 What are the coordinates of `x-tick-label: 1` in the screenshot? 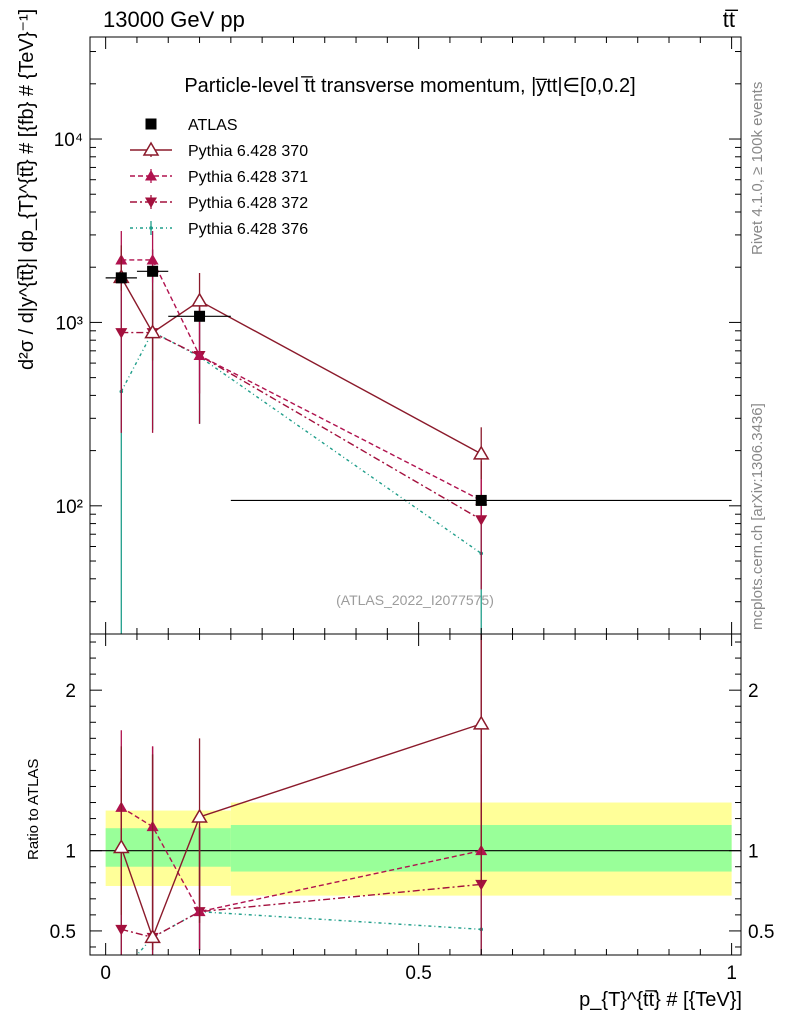 It's located at (731, 973).